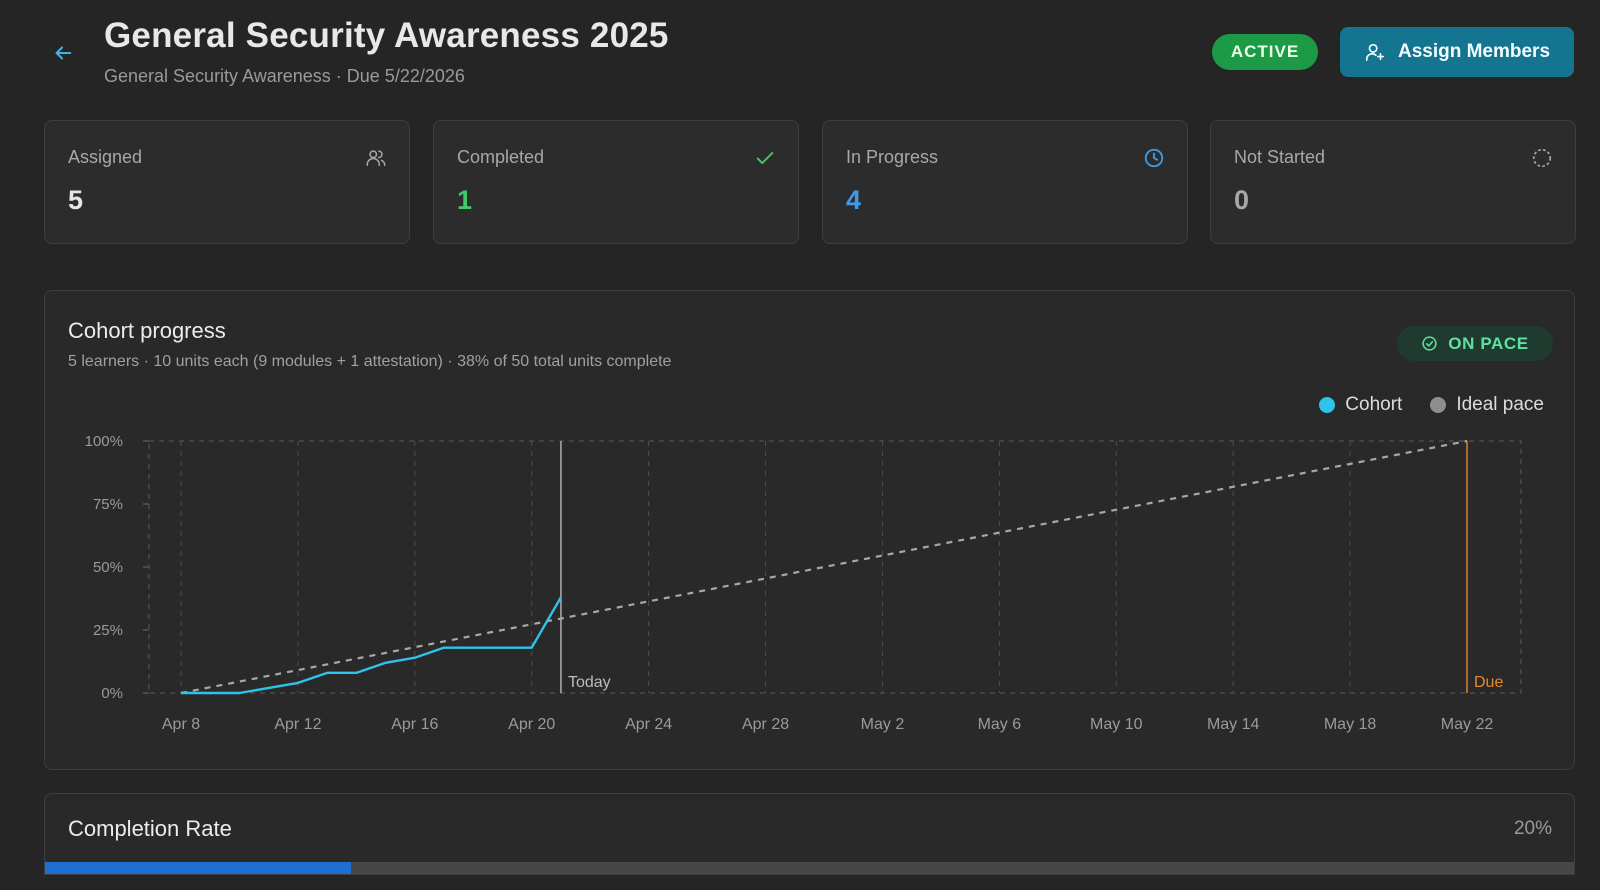 The height and width of the screenshot is (890, 1600). I want to click on check-circle-icon, so click(1429, 343).